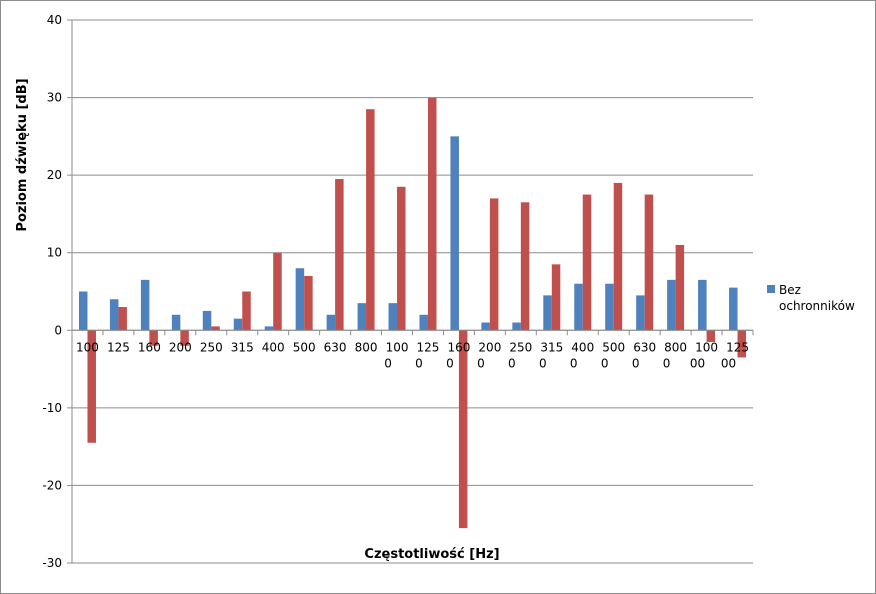 The width and height of the screenshot is (876, 594). I want to click on y-tick-label: -30, so click(52, 563).